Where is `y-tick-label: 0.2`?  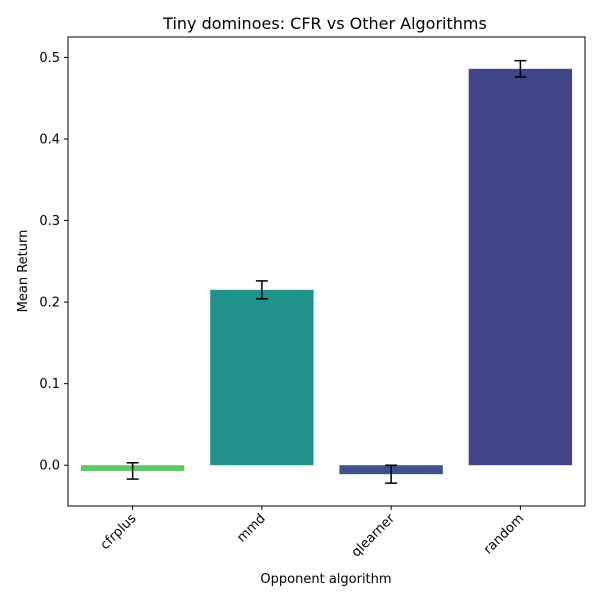 y-tick-label: 0.2 is located at coordinates (49, 303).